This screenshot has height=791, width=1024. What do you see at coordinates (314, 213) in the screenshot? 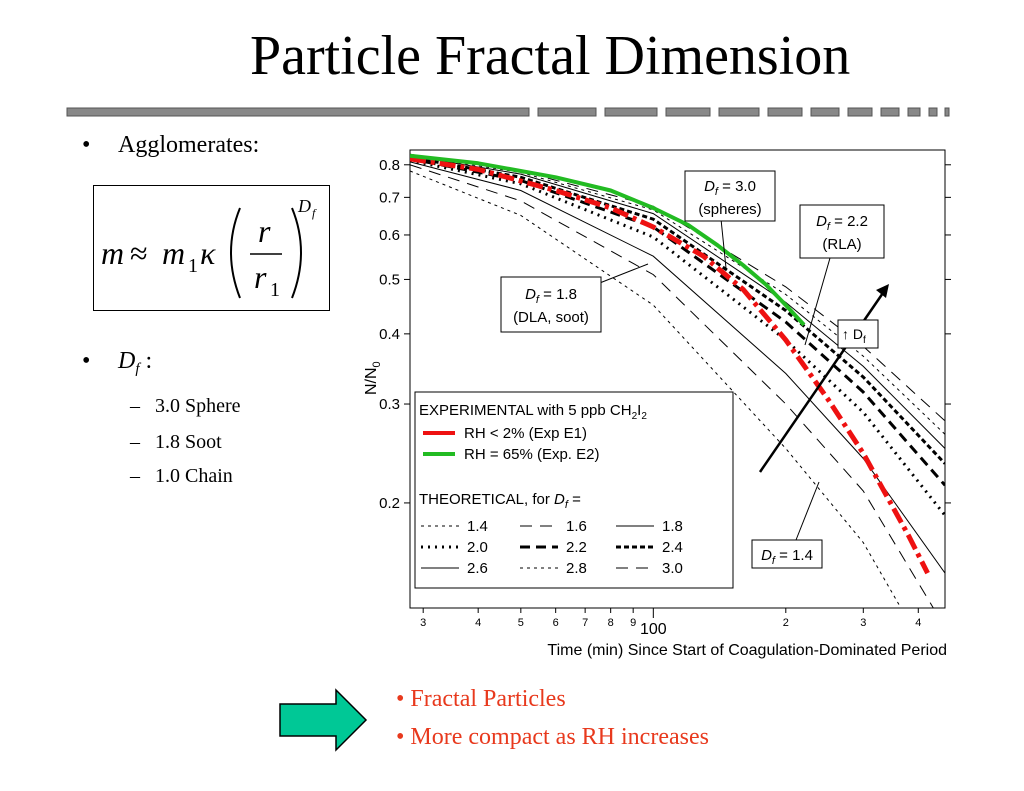
I see `formula-exponent-sub: f` at bounding box center [314, 213].